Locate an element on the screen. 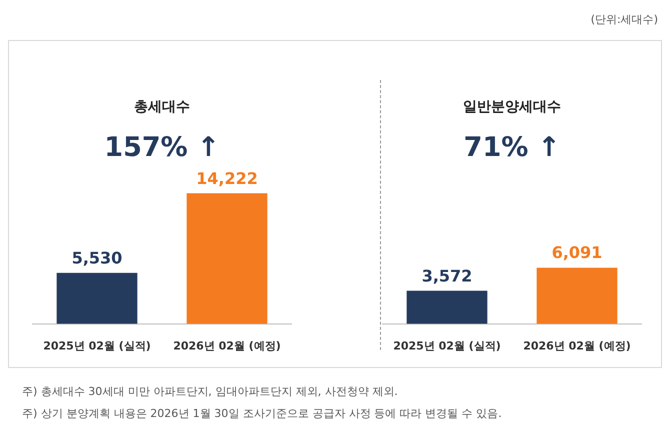  chart-title: 총세대수 is located at coordinates (162, 107).